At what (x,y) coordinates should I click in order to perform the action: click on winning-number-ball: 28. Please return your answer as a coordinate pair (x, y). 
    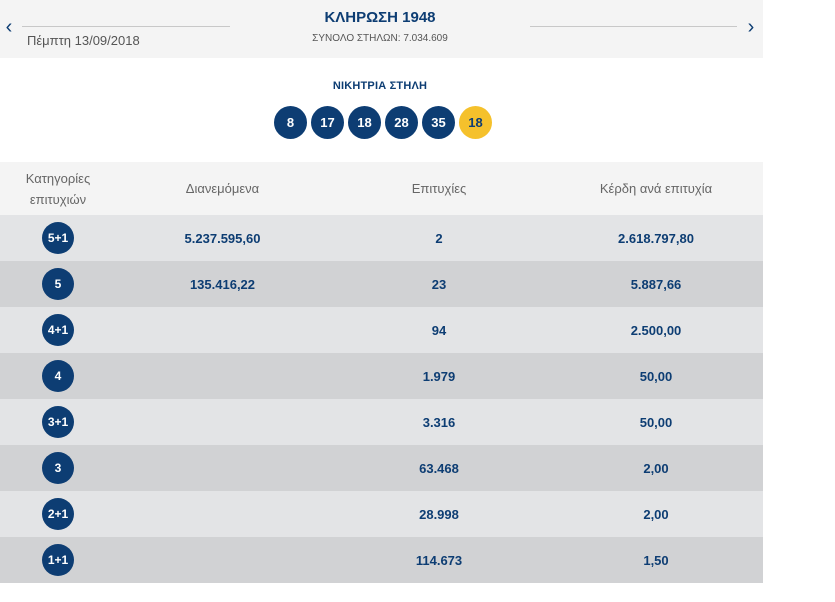
    Looking at the image, I should click on (401, 122).